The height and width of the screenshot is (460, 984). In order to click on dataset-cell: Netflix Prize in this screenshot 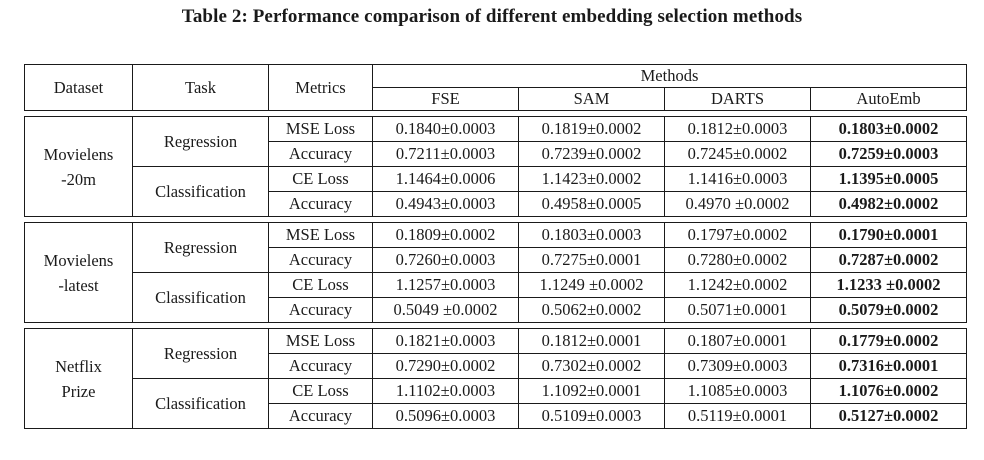, I will do `click(78, 378)`.